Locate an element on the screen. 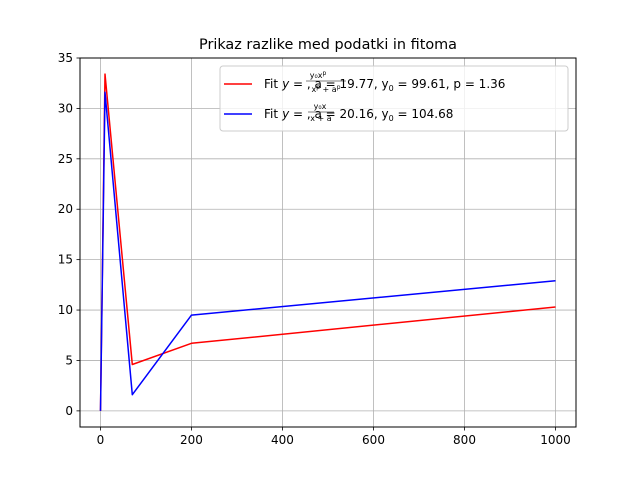 Image resolution: width=640 pixels, height=480 pixels. legend-label-2: Fit y = , a = 20.16, y0 = 104.68 is located at coordinates (358, 115).